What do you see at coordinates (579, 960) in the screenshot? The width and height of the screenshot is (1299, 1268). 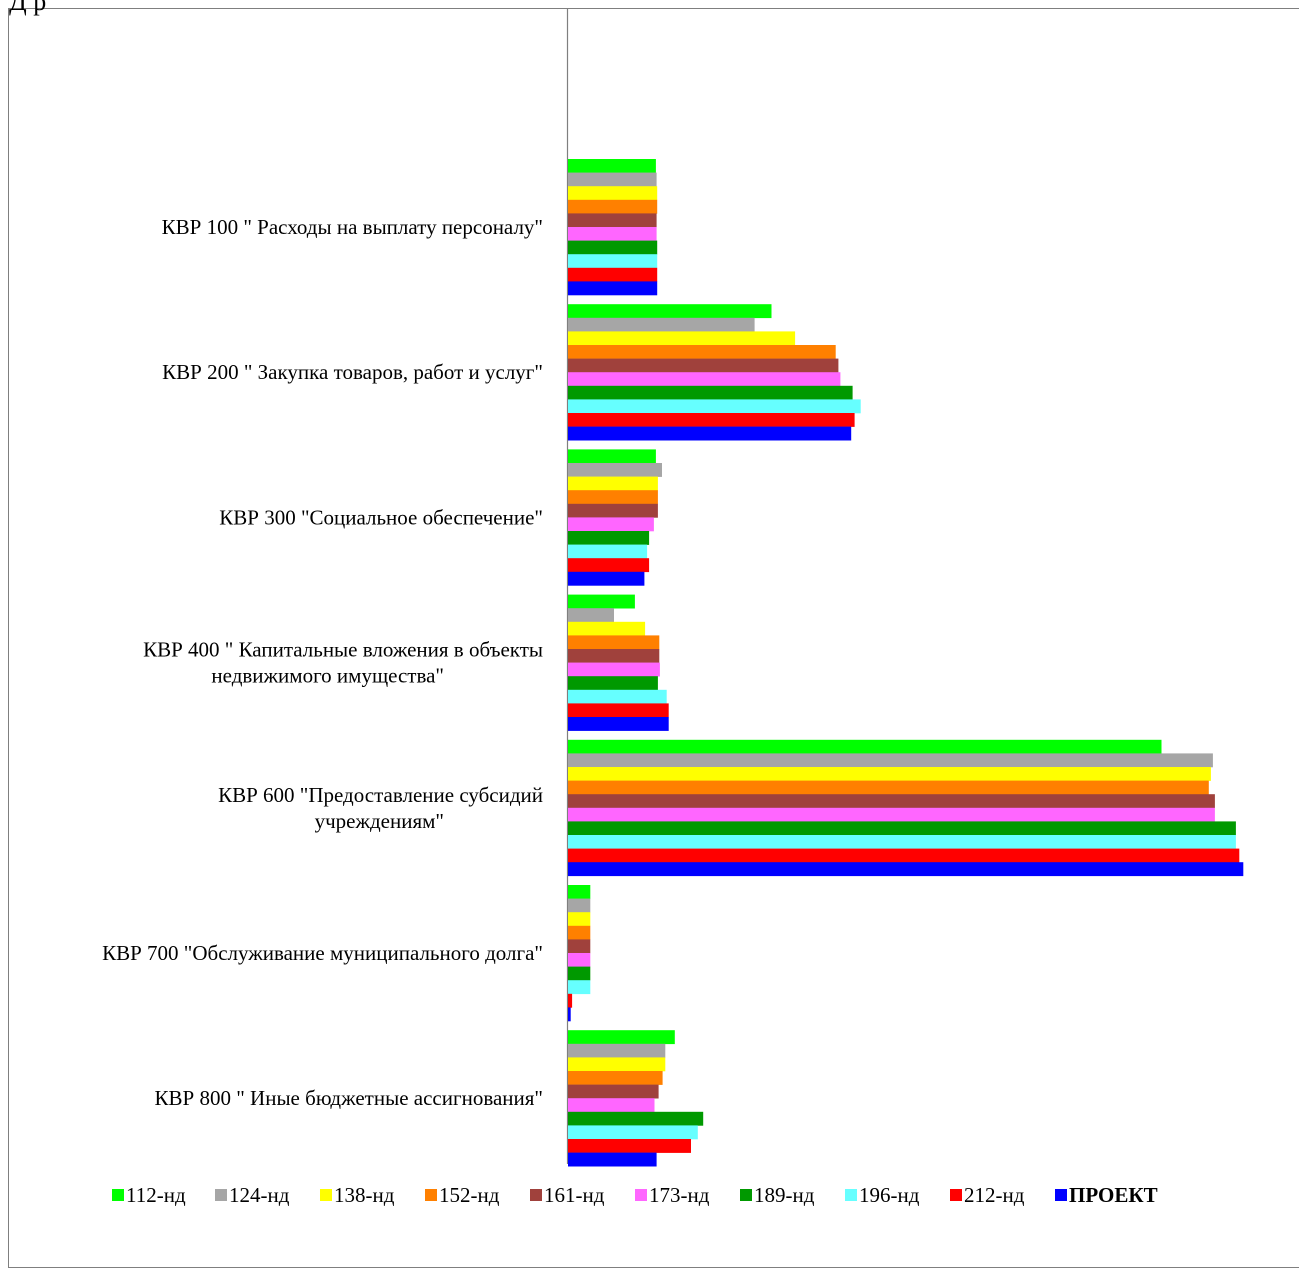 I see `bar-173-нд-cat6` at bounding box center [579, 960].